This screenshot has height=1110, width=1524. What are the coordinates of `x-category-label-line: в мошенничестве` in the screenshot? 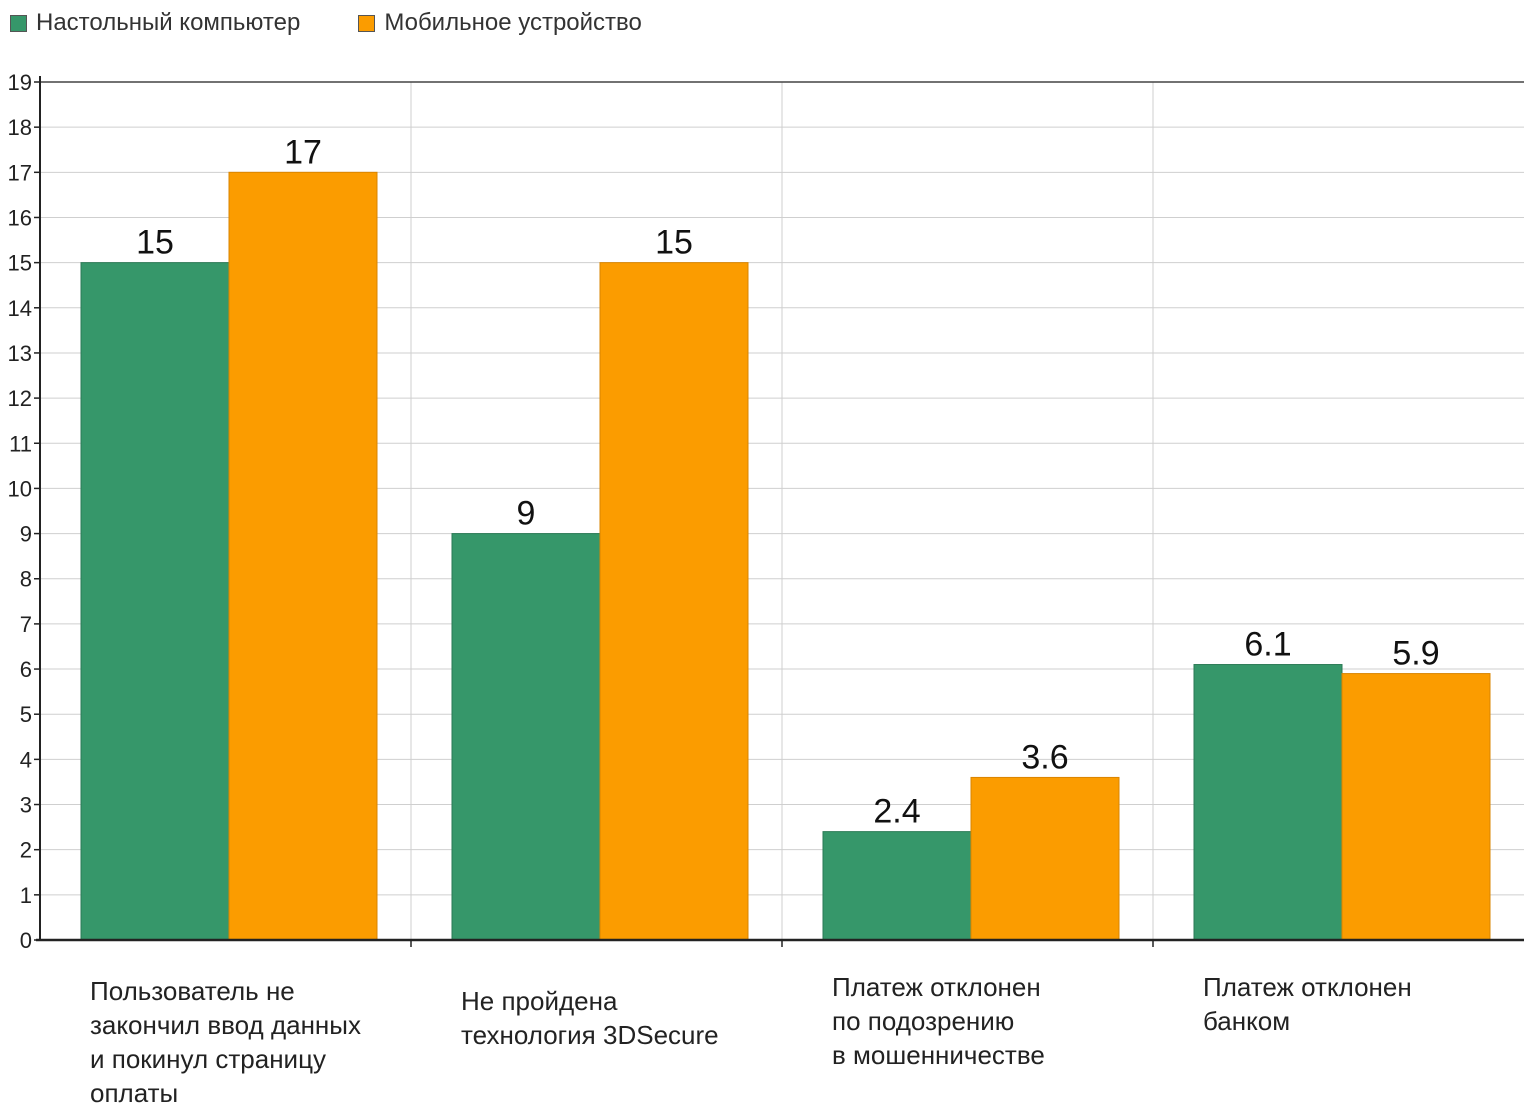 It's located at (938, 1055).